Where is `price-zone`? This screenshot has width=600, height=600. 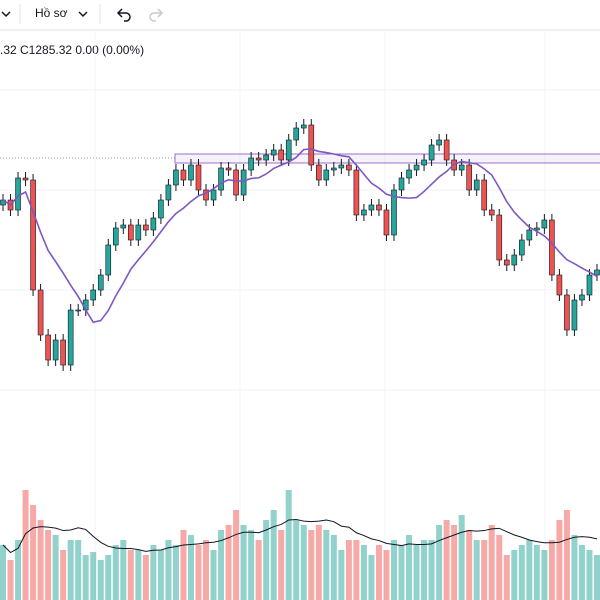 price-zone is located at coordinates (387, 158).